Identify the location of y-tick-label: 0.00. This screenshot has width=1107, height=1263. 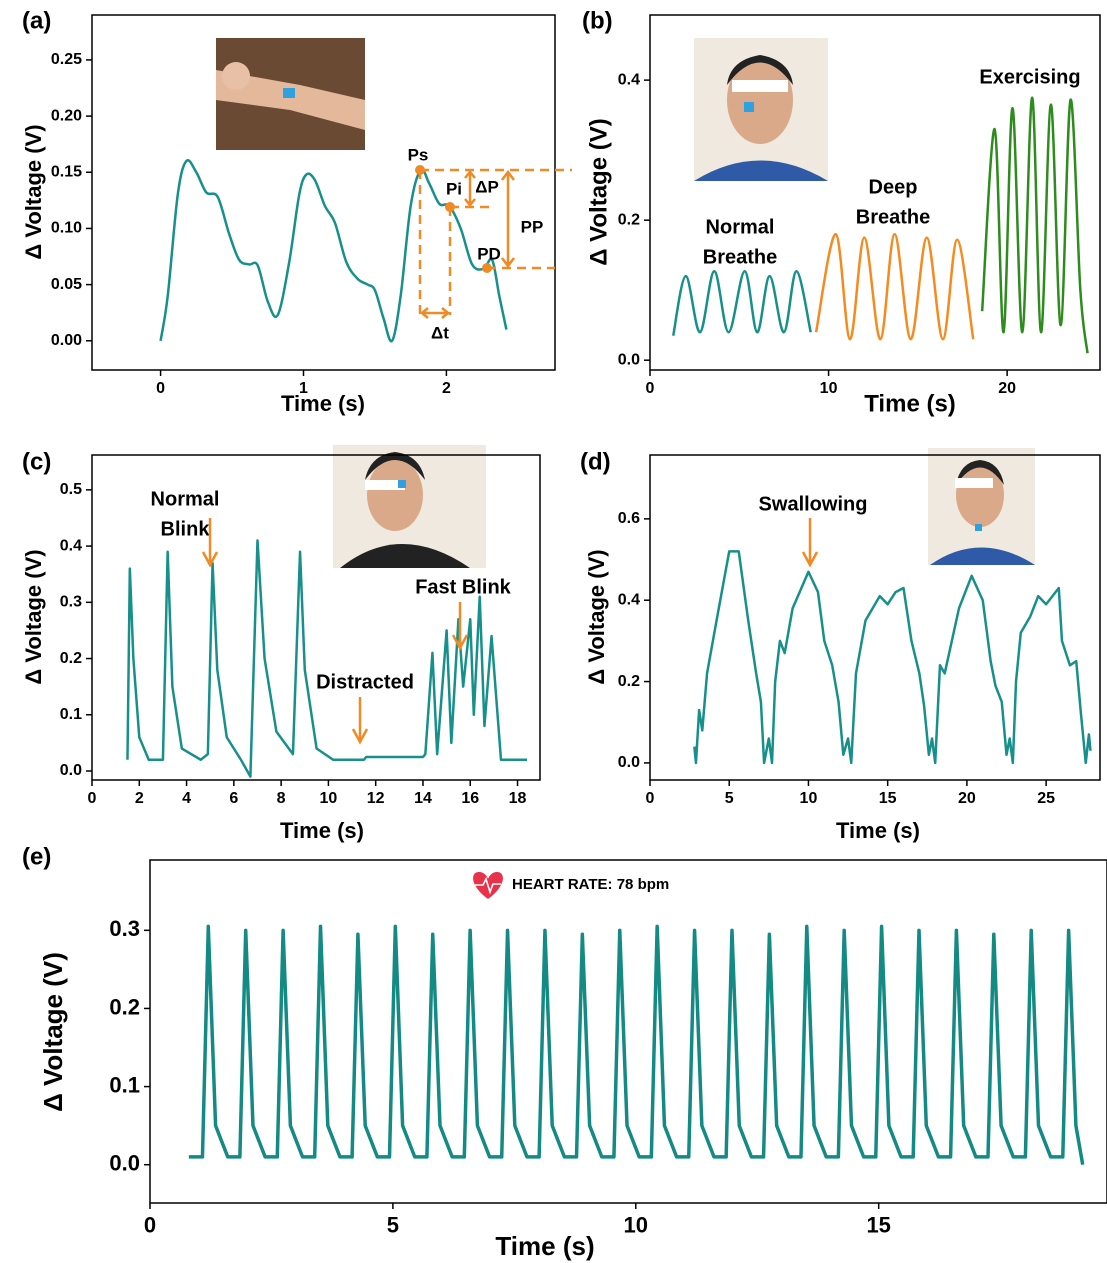
(66, 340).